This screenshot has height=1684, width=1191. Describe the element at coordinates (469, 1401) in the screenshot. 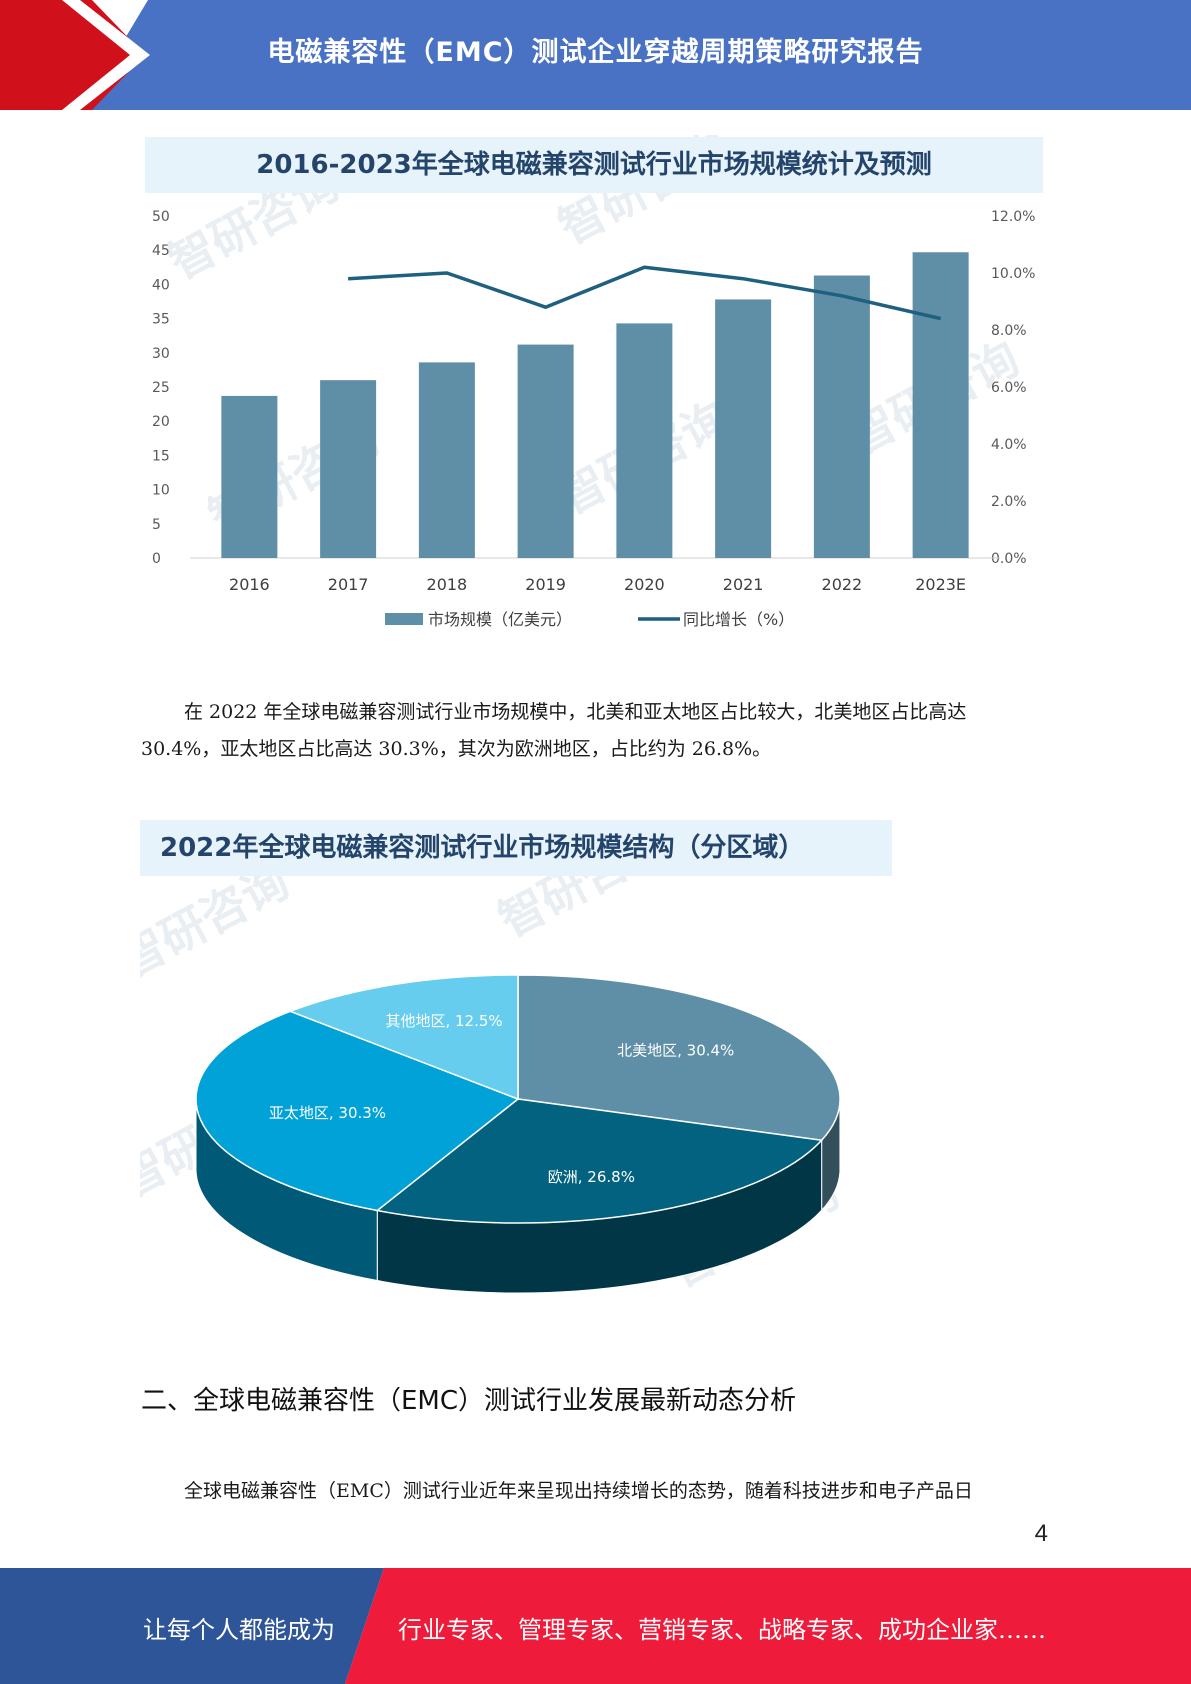

I see `section-heading: 二、全球电磁兼容性（EMC）测试行业发展最新动态分析` at that location.